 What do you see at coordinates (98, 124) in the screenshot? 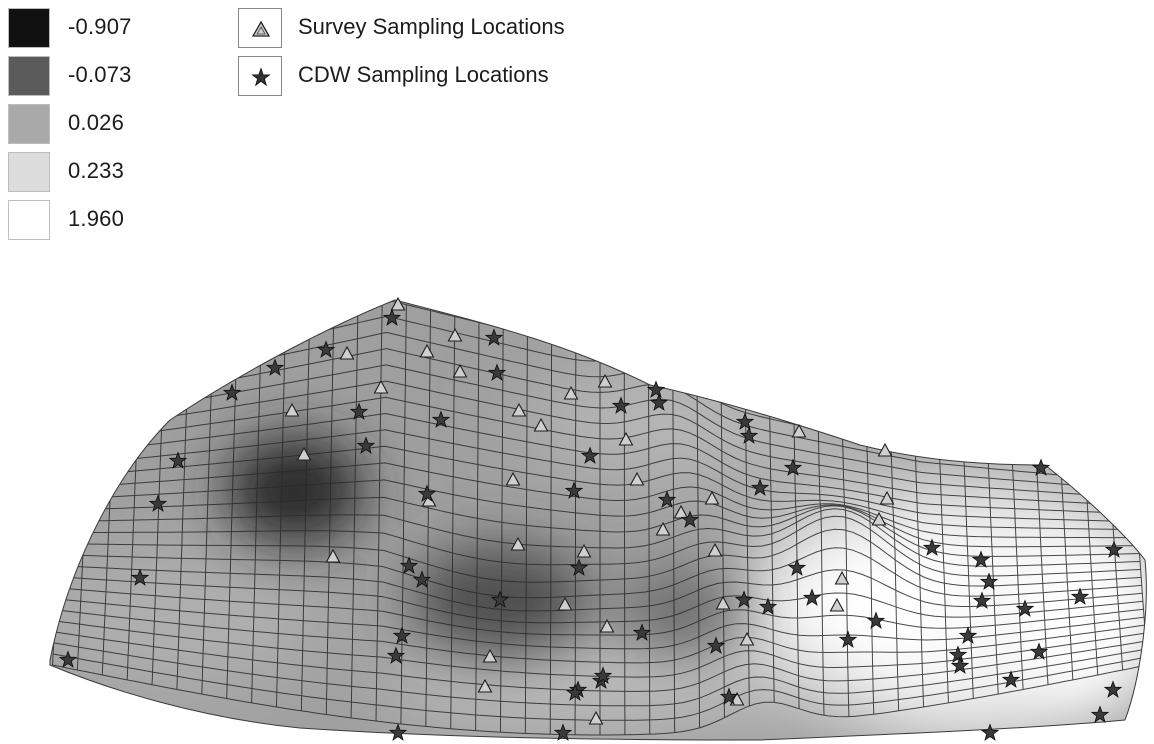
I see `legend-class-3: 0.026` at bounding box center [98, 124].